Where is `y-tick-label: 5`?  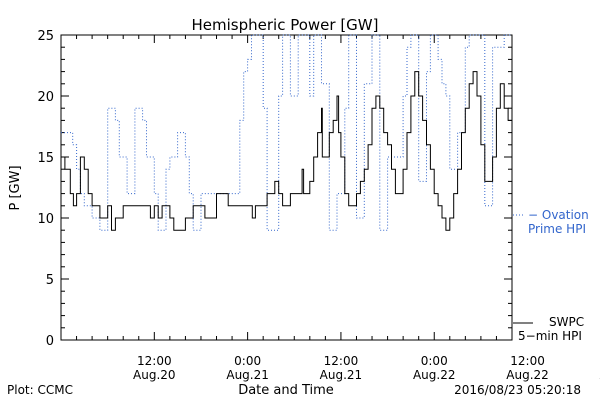
y-tick-label: 5 is located at coordinates (50, 280).